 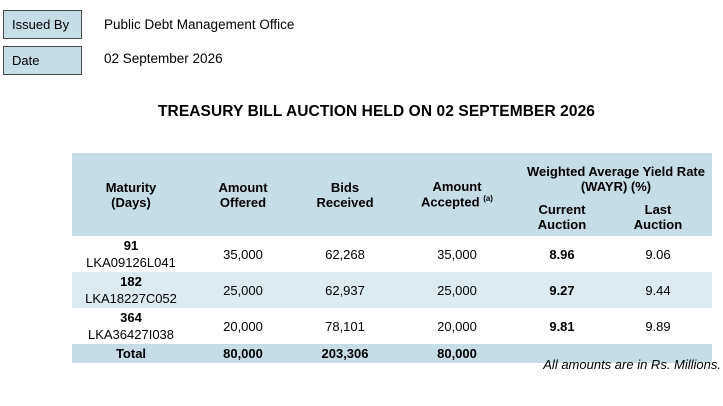 What do you see at coordinates (457, 290) in the screenshot?
I see `amount-accepted: 25,000` at bounding box center [457, 290].